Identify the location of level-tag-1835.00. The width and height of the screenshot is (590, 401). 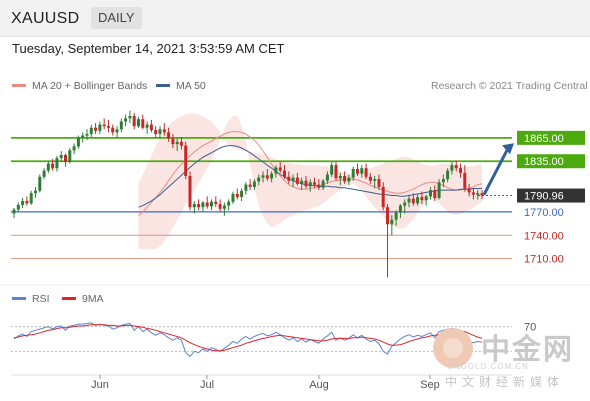
(551, 161).